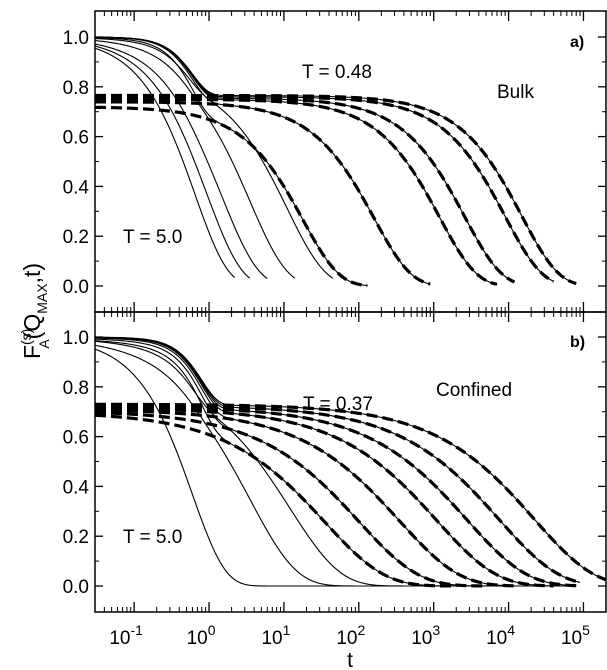 Image resolution: width=607 pixels, height=670 pixels. I want to click on x-tick-label: 10², so click(350, 635).